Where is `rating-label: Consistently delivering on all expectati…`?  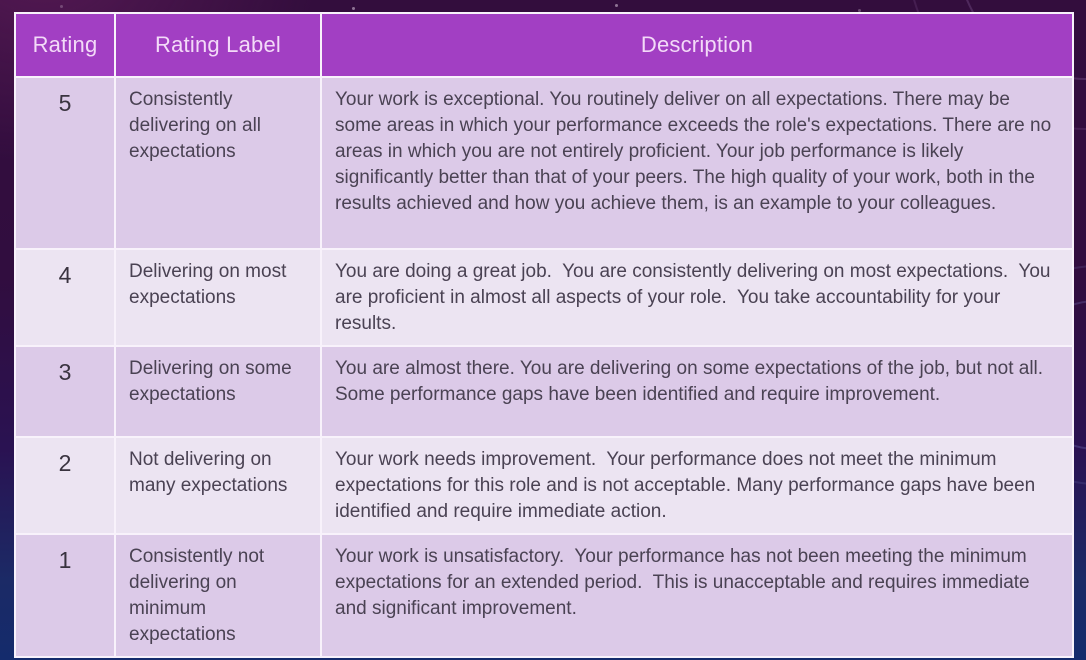
rating-label: Consistently delivering on all expectati… is located at coordinates (218, 163).